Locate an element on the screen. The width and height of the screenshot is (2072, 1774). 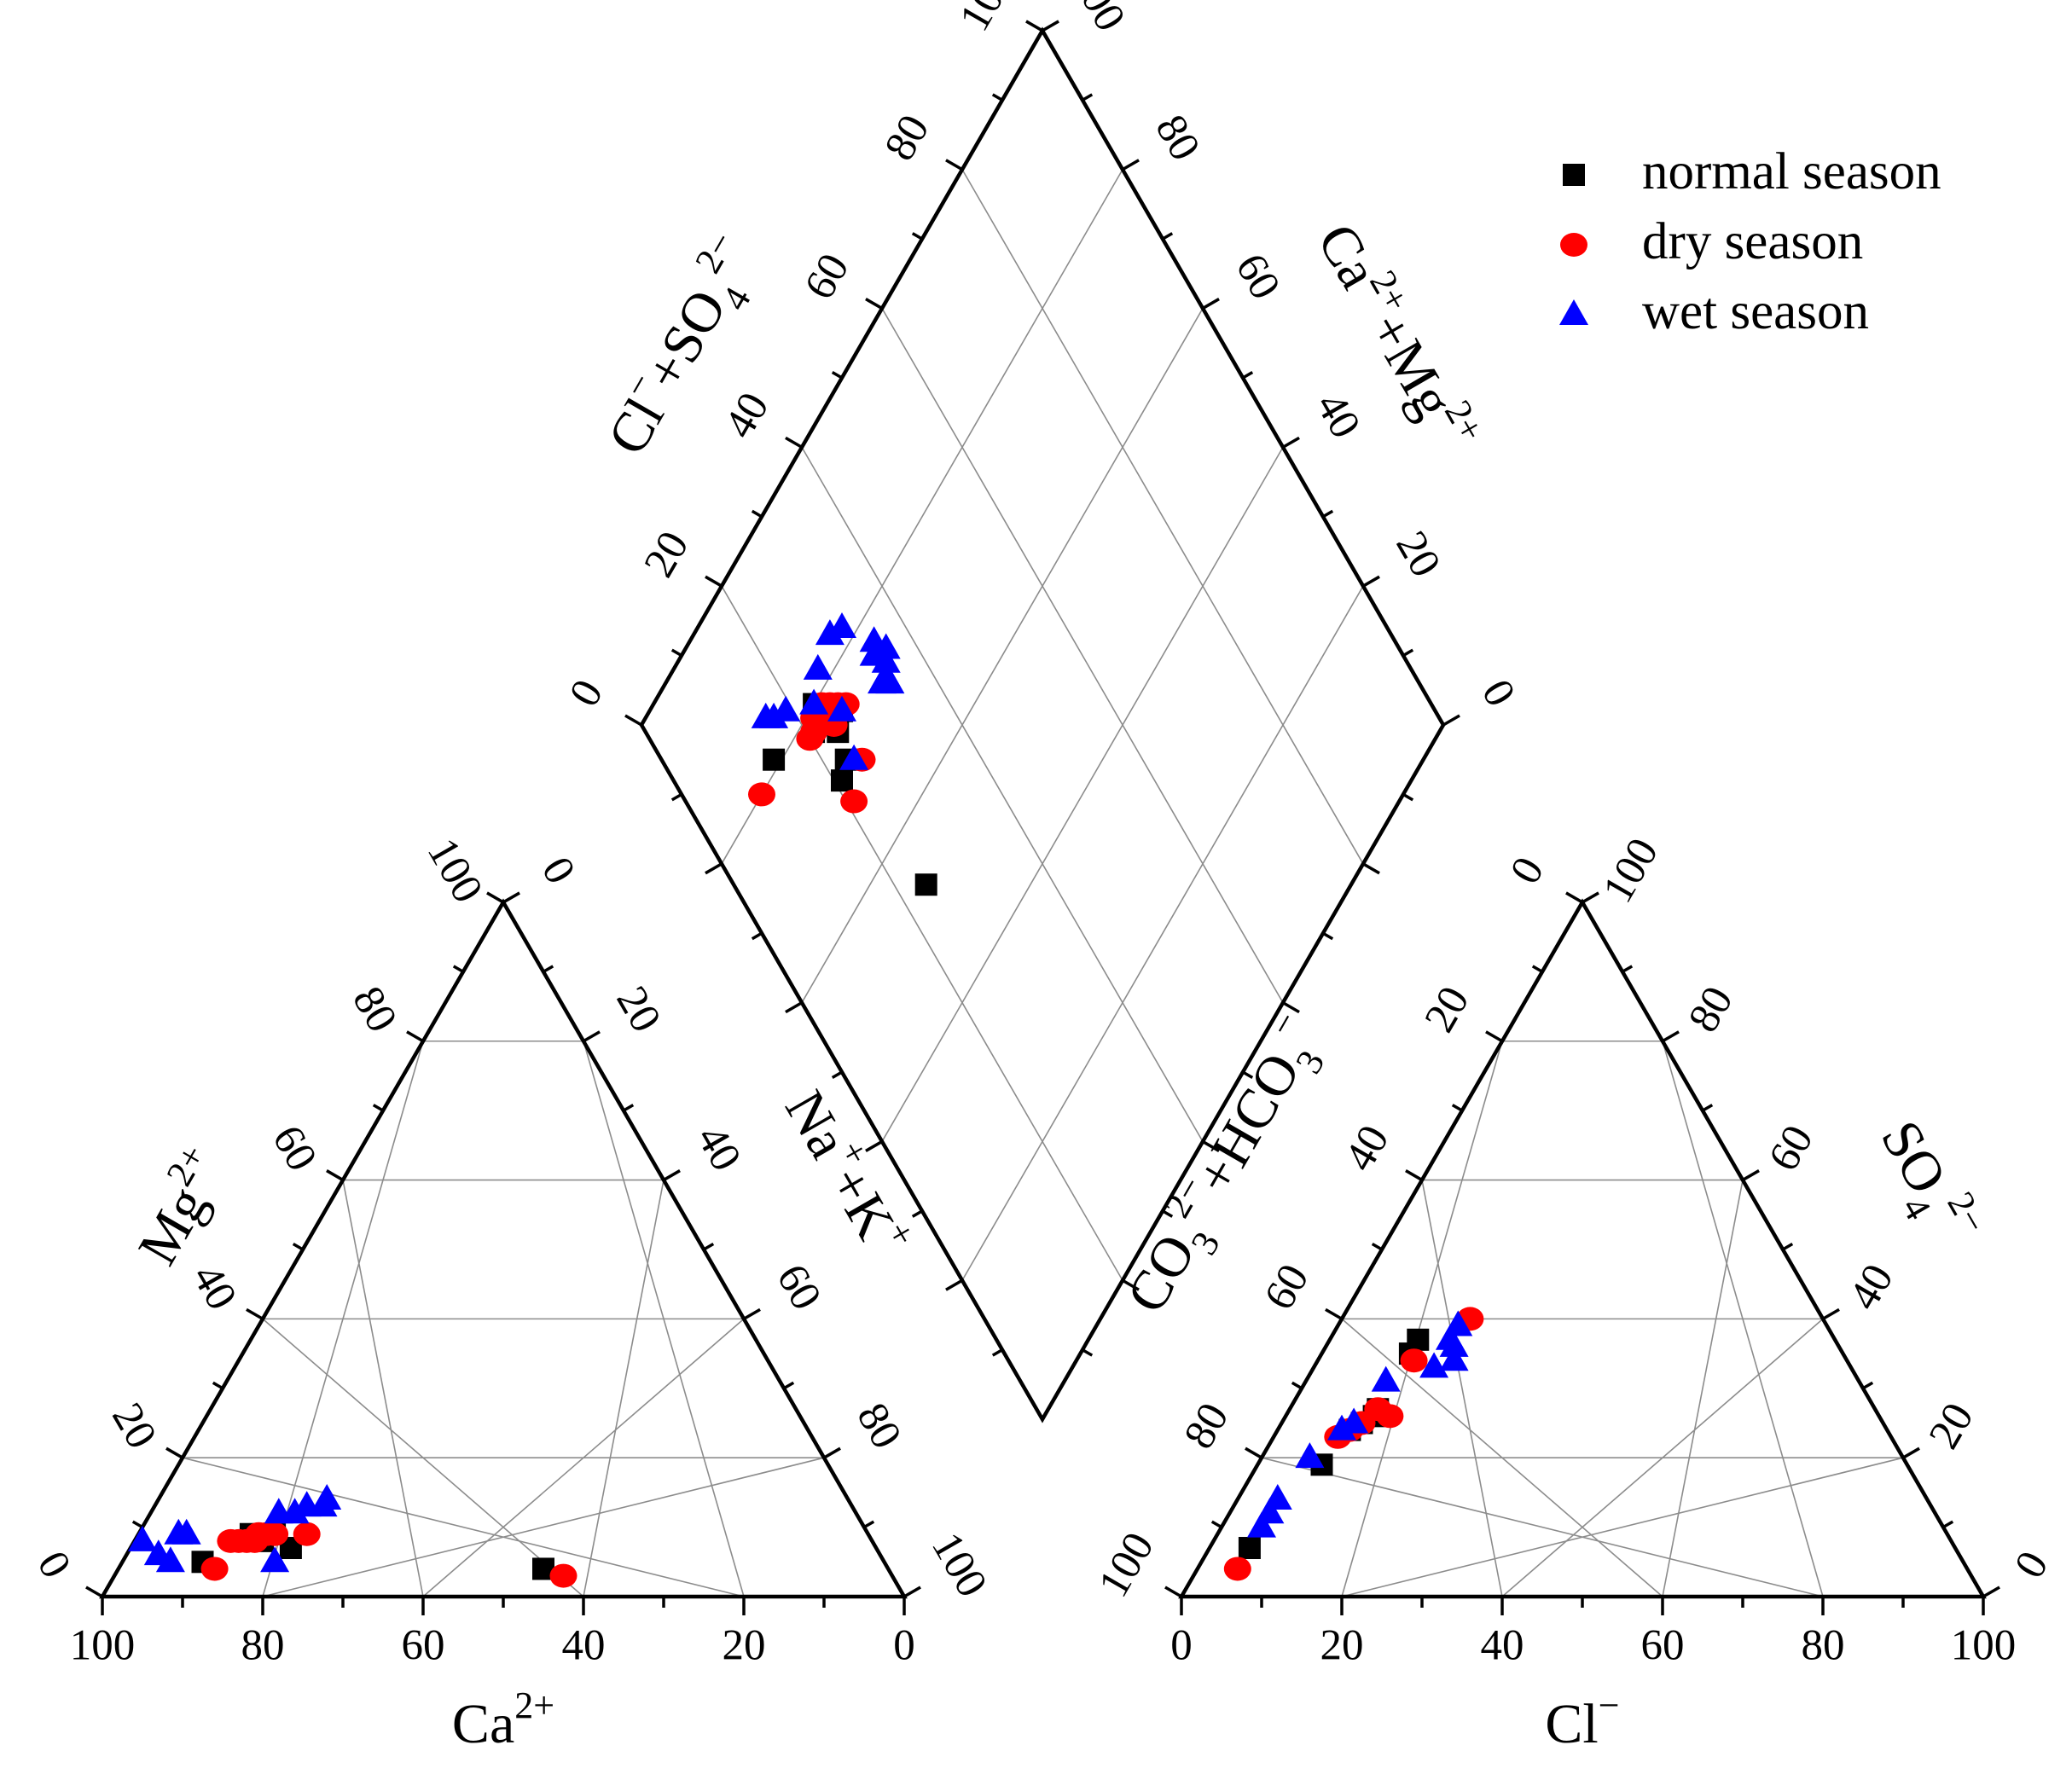
legend-label-normal: normal season is located at coordinates (1792, 171).